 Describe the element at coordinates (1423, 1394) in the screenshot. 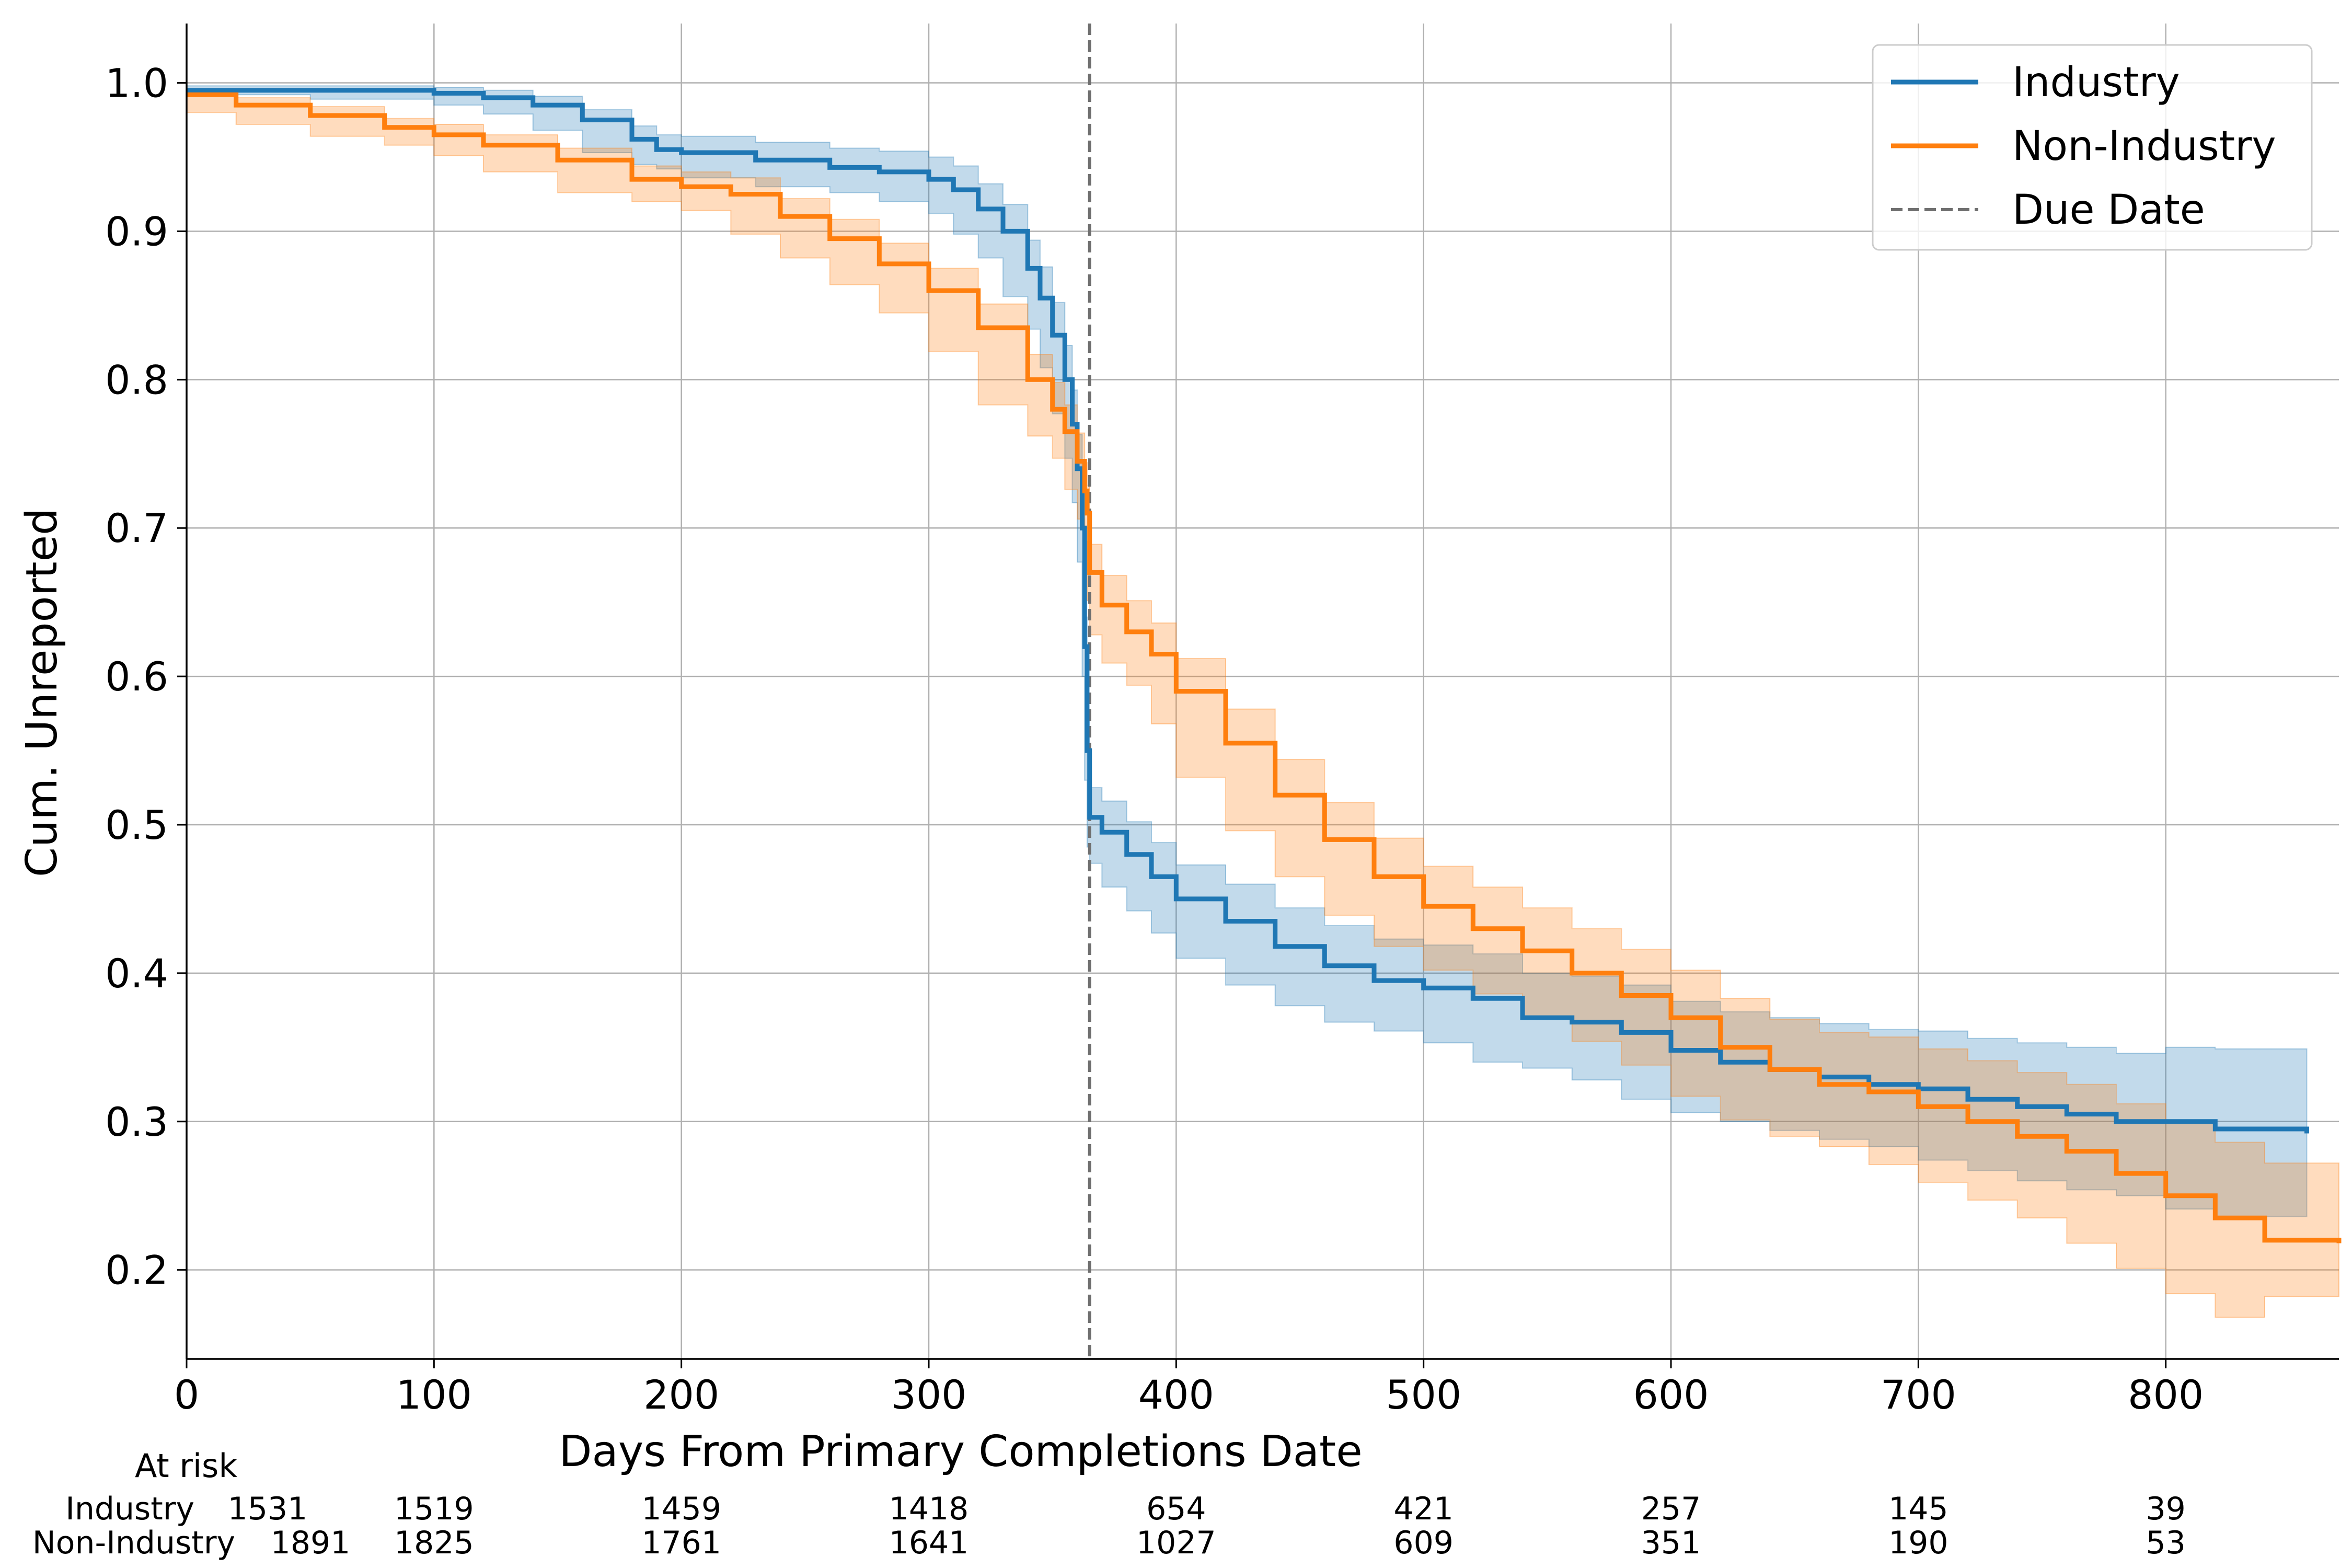

I see `x-tick-label: 500` at that location.